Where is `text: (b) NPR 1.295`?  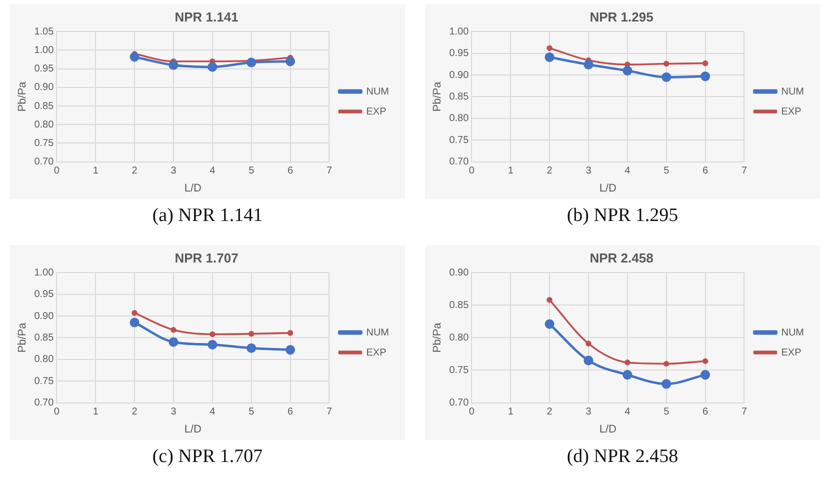 text: (b) NPR 1.295 is located at coordinates (622, 216).